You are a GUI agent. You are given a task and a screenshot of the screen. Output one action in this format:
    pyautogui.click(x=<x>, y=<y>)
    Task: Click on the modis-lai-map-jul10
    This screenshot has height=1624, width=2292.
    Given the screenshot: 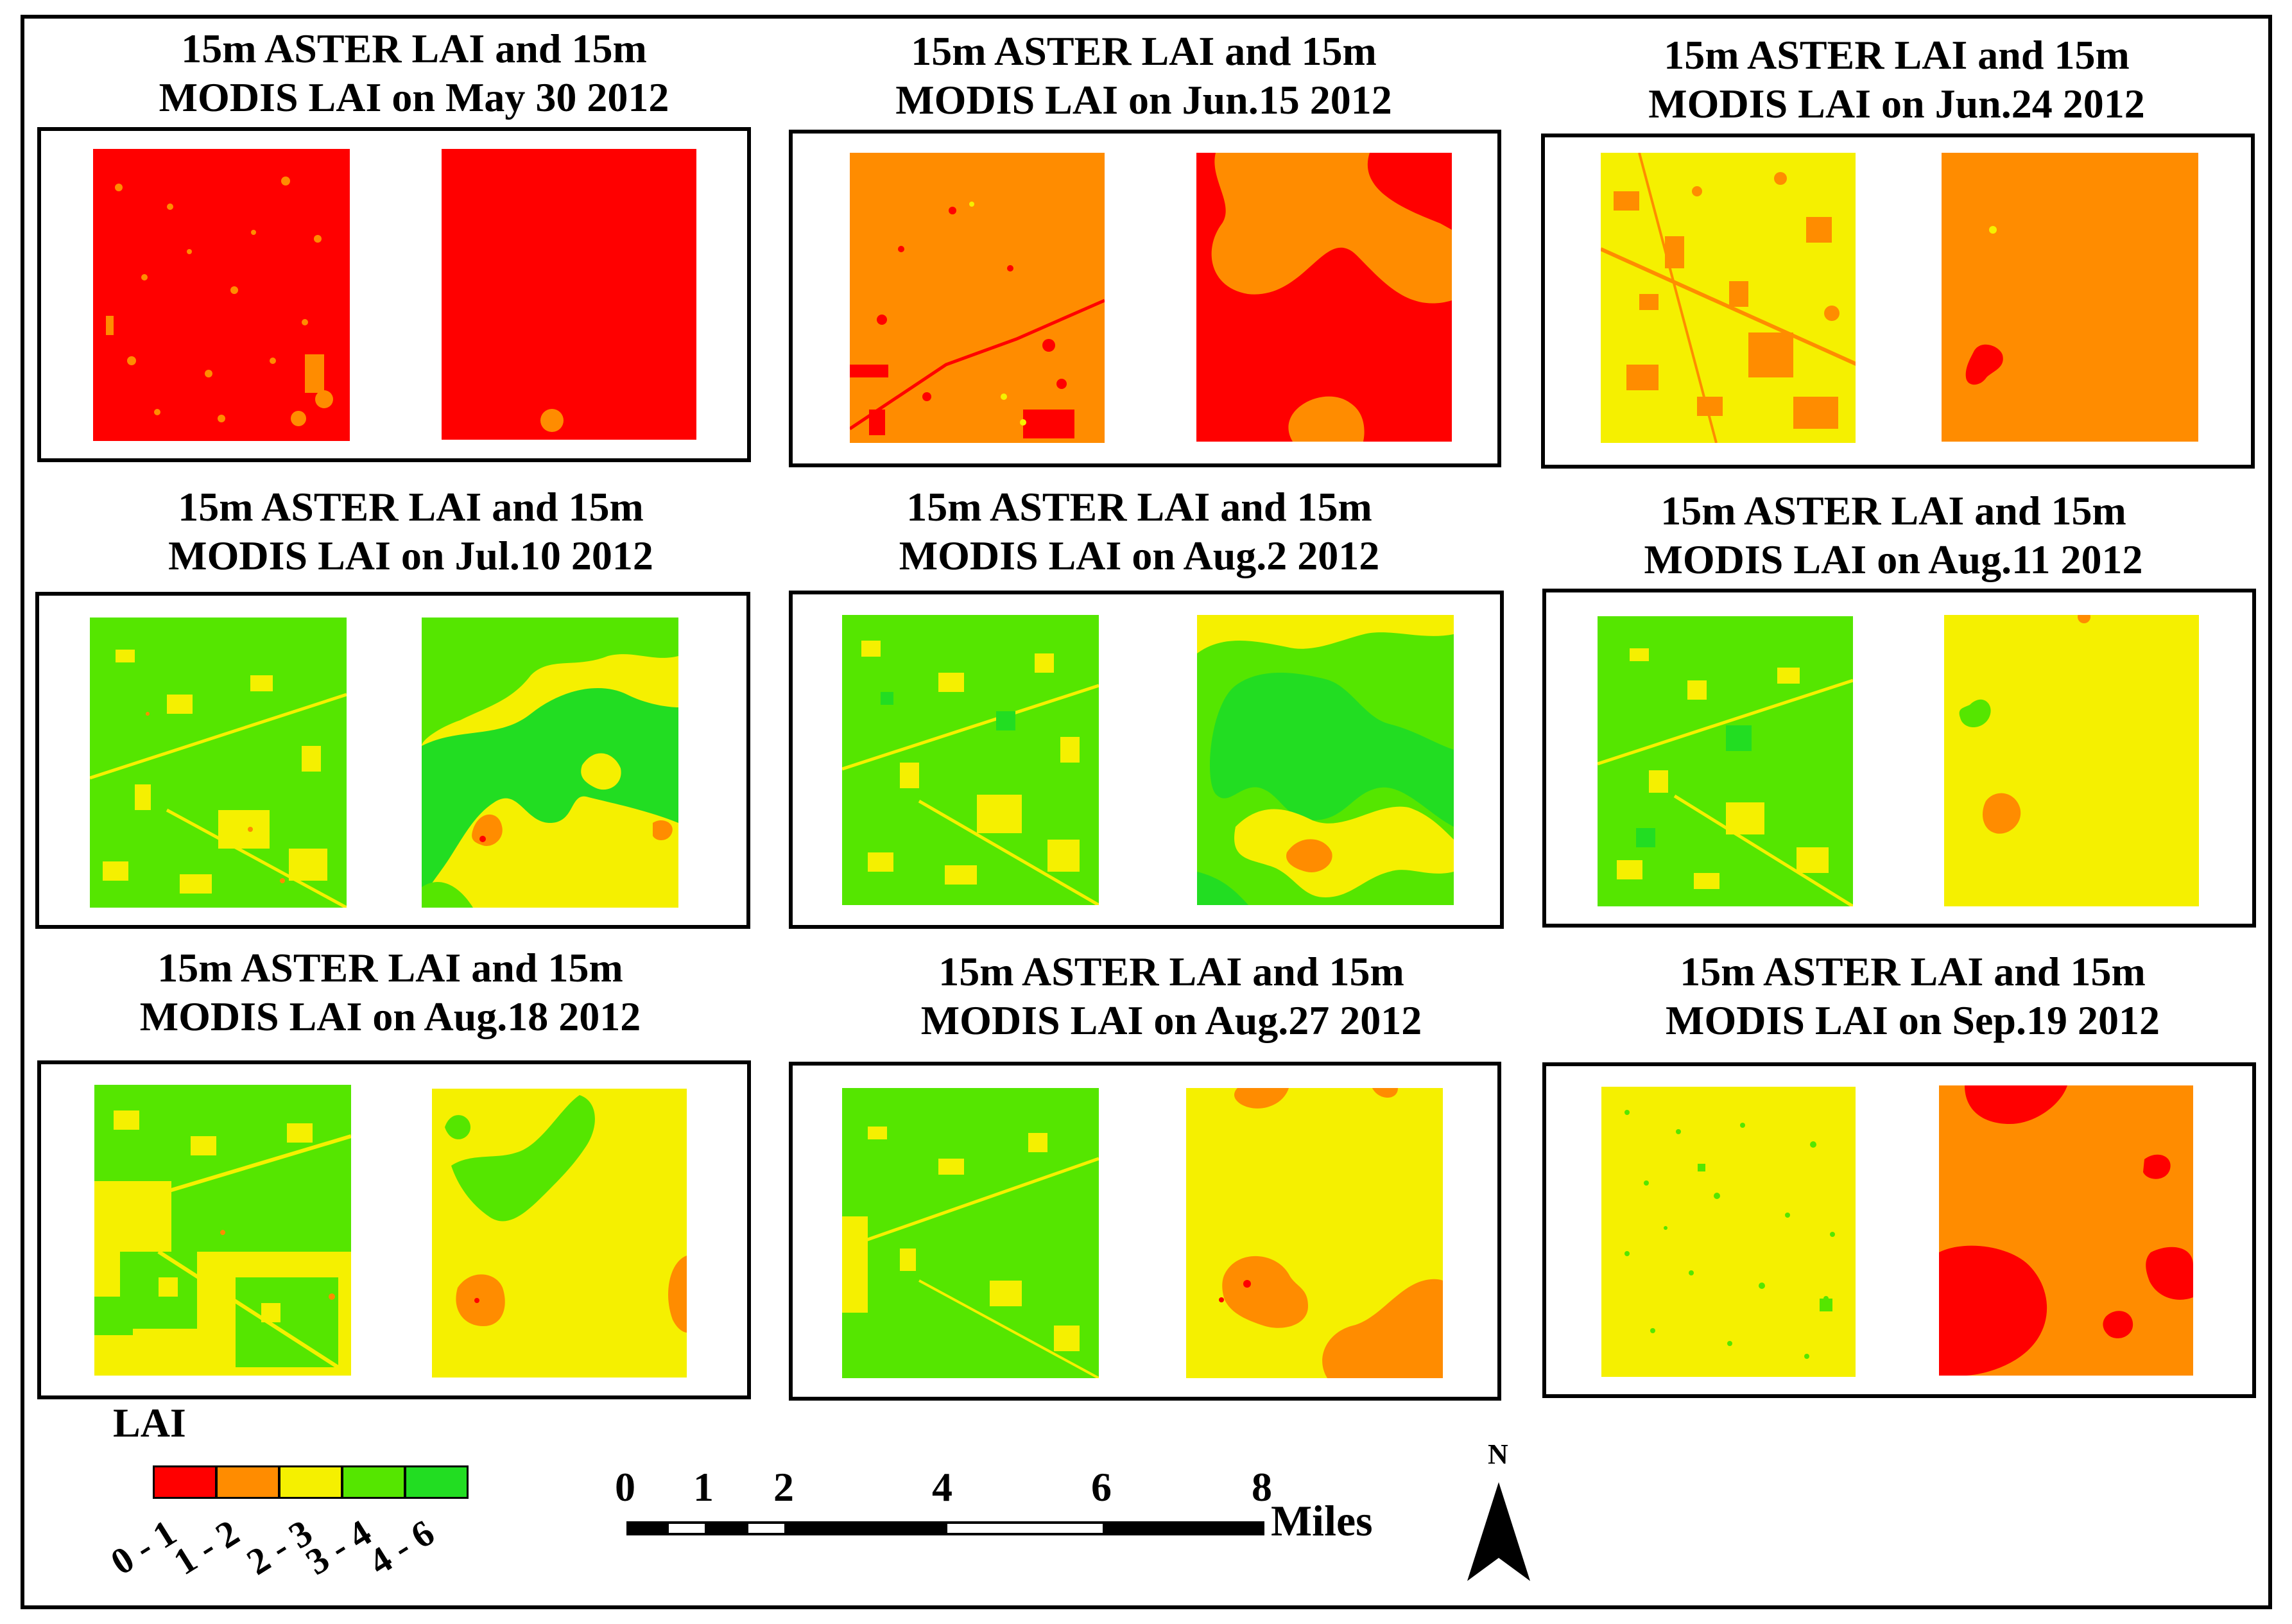 What is the action you would take?
    pyautogui.click(x=550, y=763)
    